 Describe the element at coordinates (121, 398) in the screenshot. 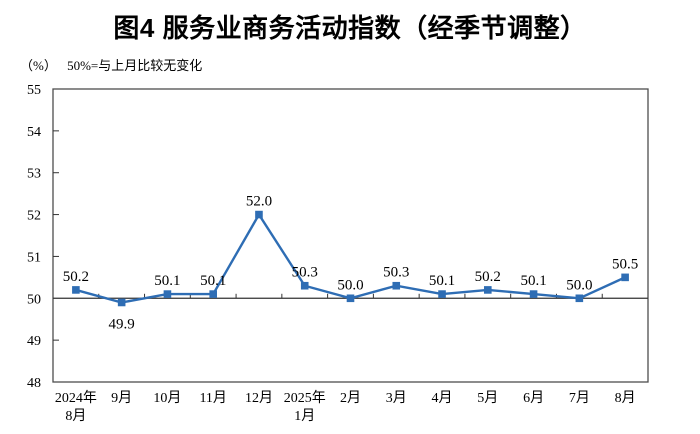

I see `x-axis-label: 9月` at that location.